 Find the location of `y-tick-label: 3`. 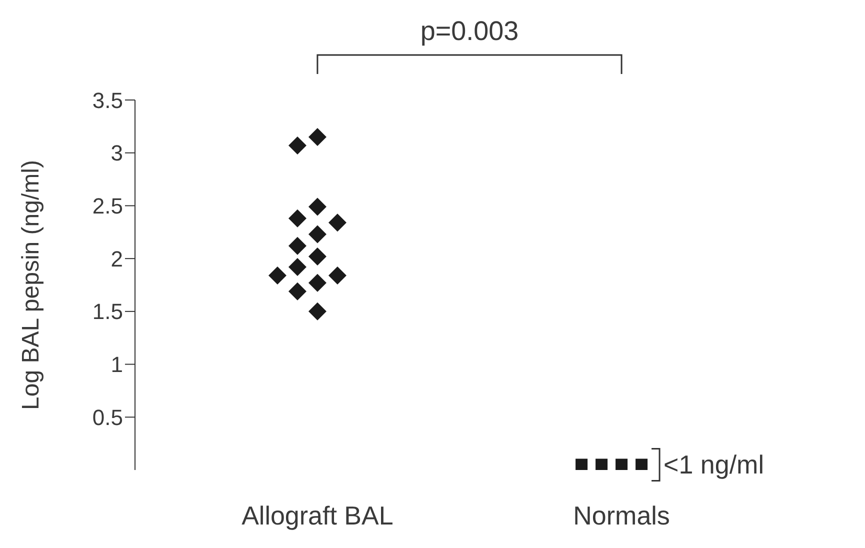

y-tick-label: 3 is located at coordinates (116, 153).